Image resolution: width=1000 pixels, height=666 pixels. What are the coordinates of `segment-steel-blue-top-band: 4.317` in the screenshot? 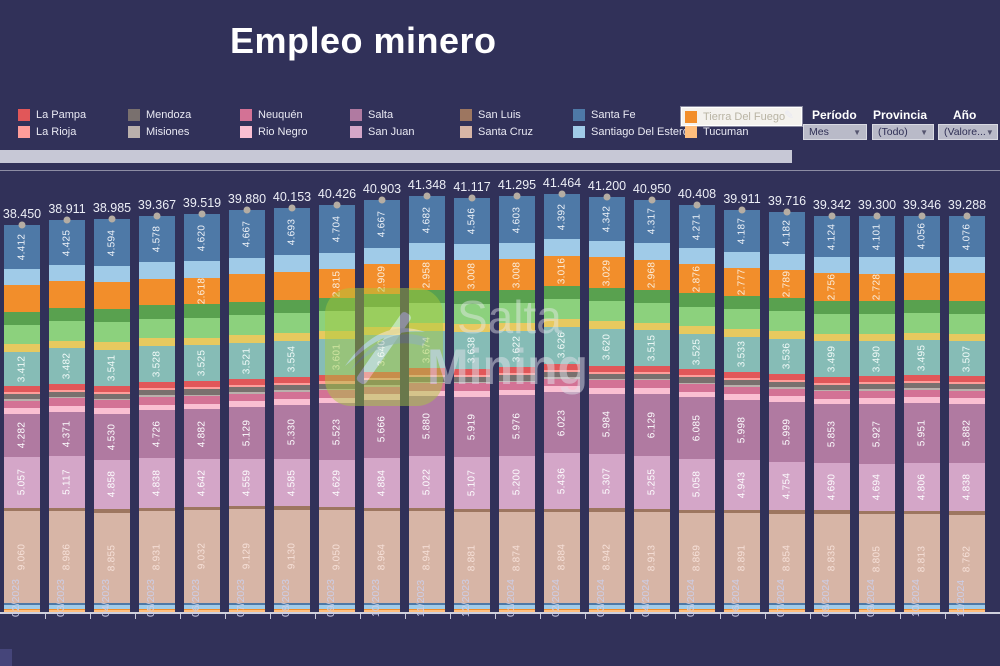 It's located at (652, 221).